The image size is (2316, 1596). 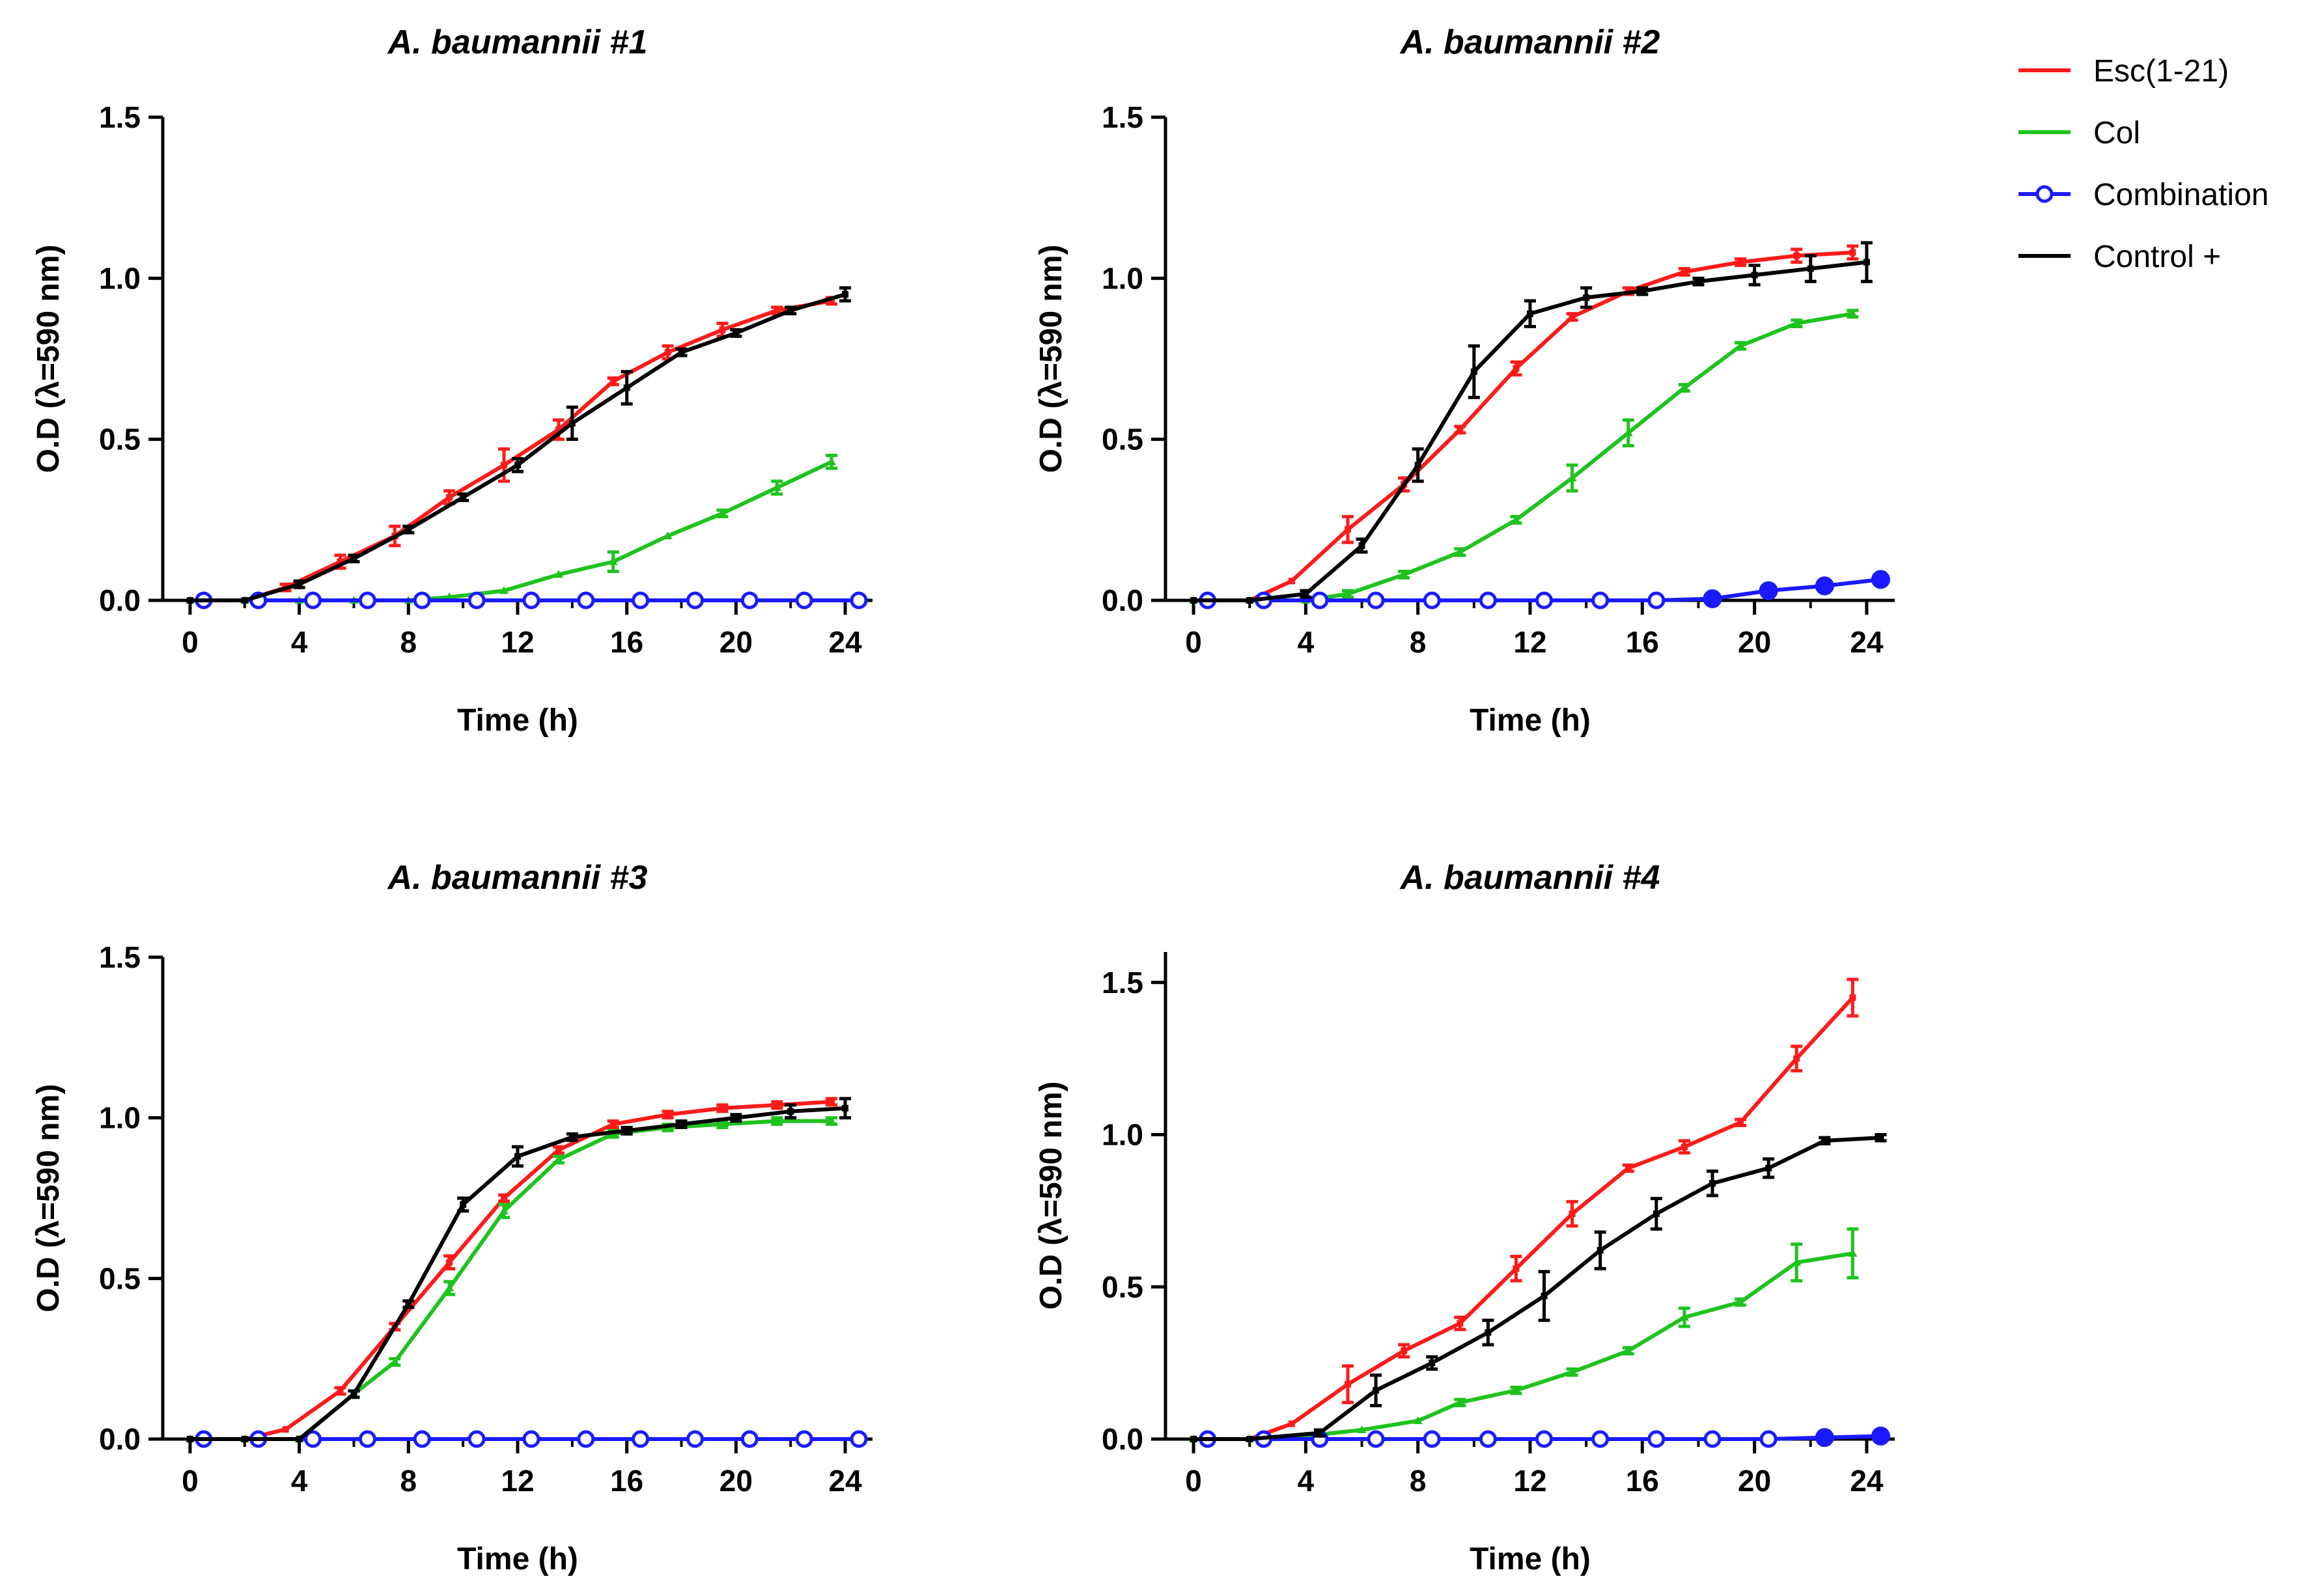 I want to click on series-esc-1-21-, so click(x=1524, y=424).